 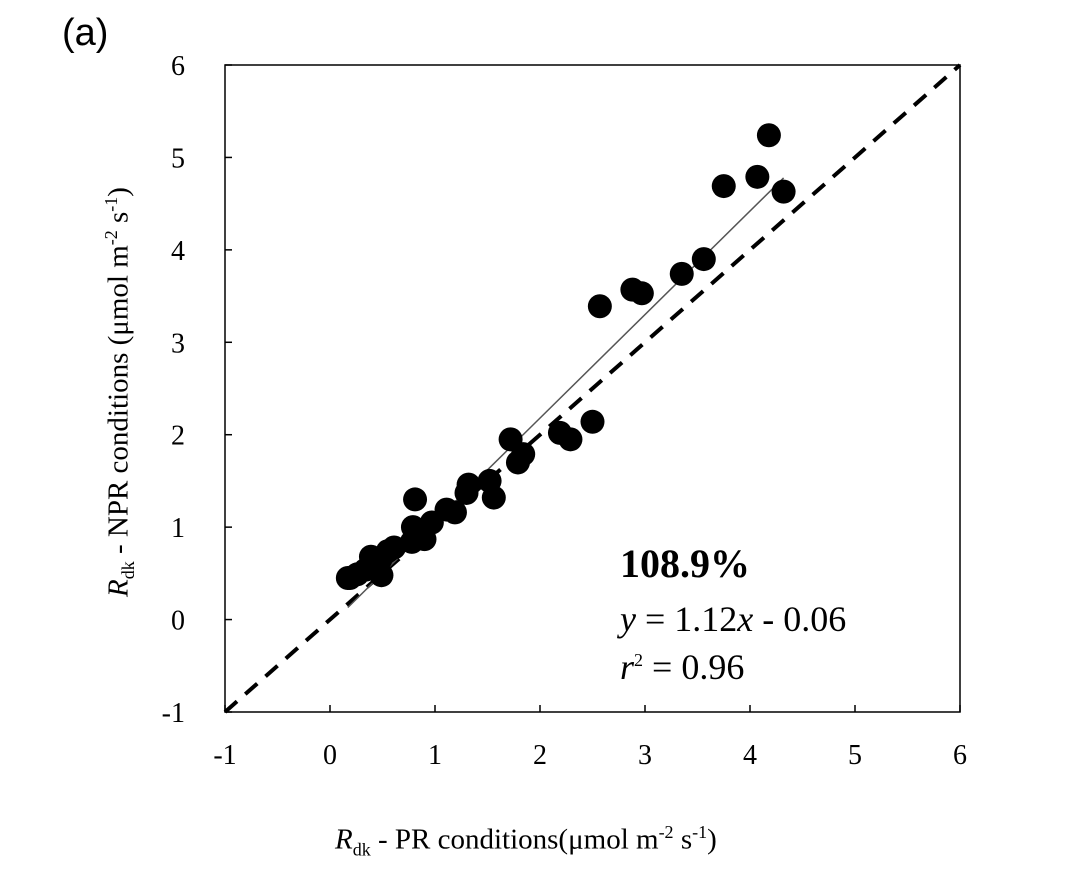 I want to click on x-tick-label: 6, so click(x=960, y=755).